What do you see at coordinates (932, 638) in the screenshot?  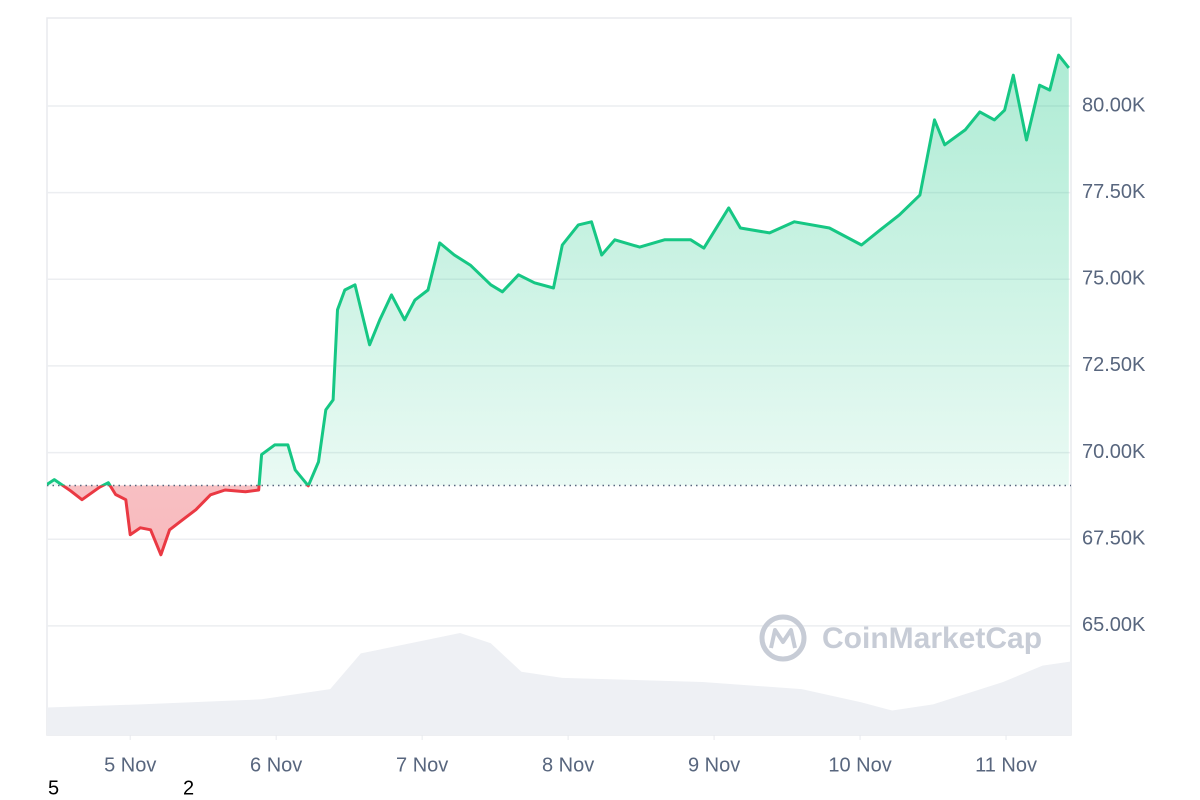 I see `watermark-text: CoinMarketCap` at bounding box center [932, 638].